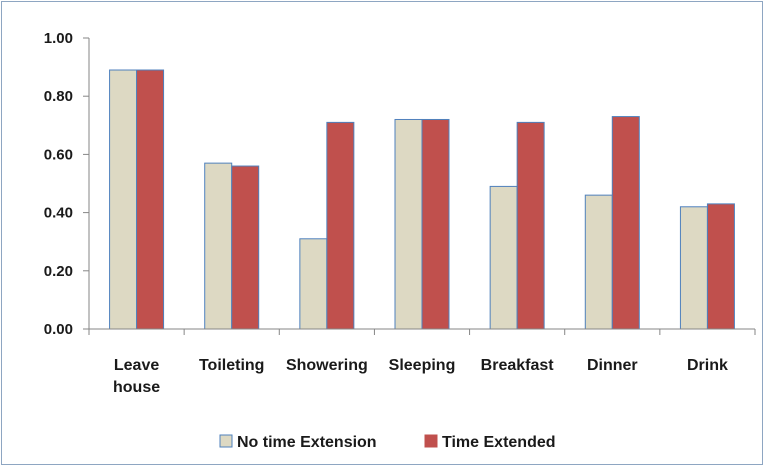  What do you see at coordinates (136, 387) in the screenshot?
I see `x-category-label-line: house` at bounding box center [136, 387].